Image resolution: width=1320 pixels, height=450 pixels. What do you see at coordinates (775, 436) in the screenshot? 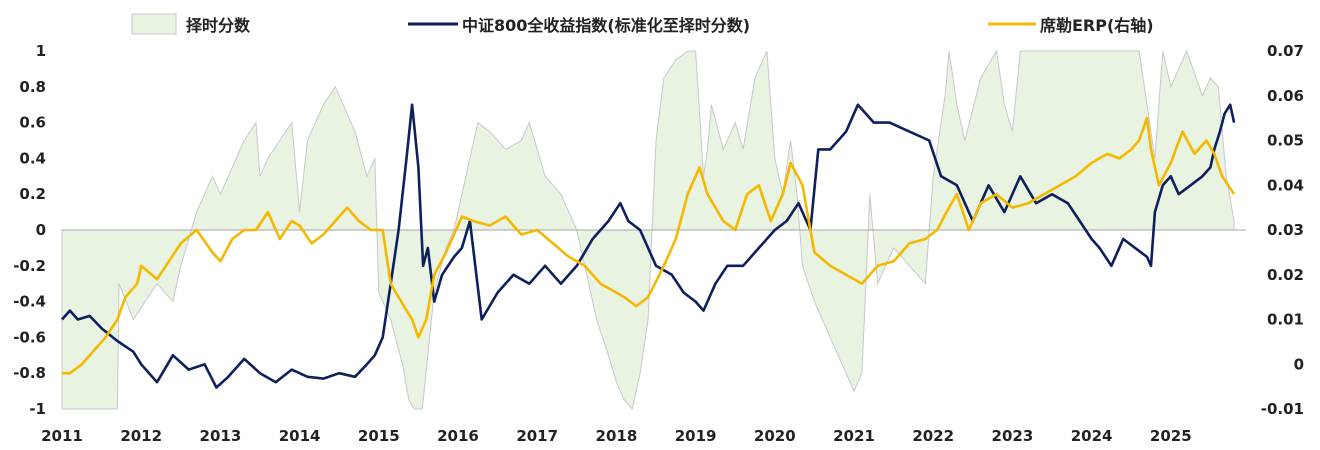
I see `x-tick-label: 2020` at bounding box center [775, 436].